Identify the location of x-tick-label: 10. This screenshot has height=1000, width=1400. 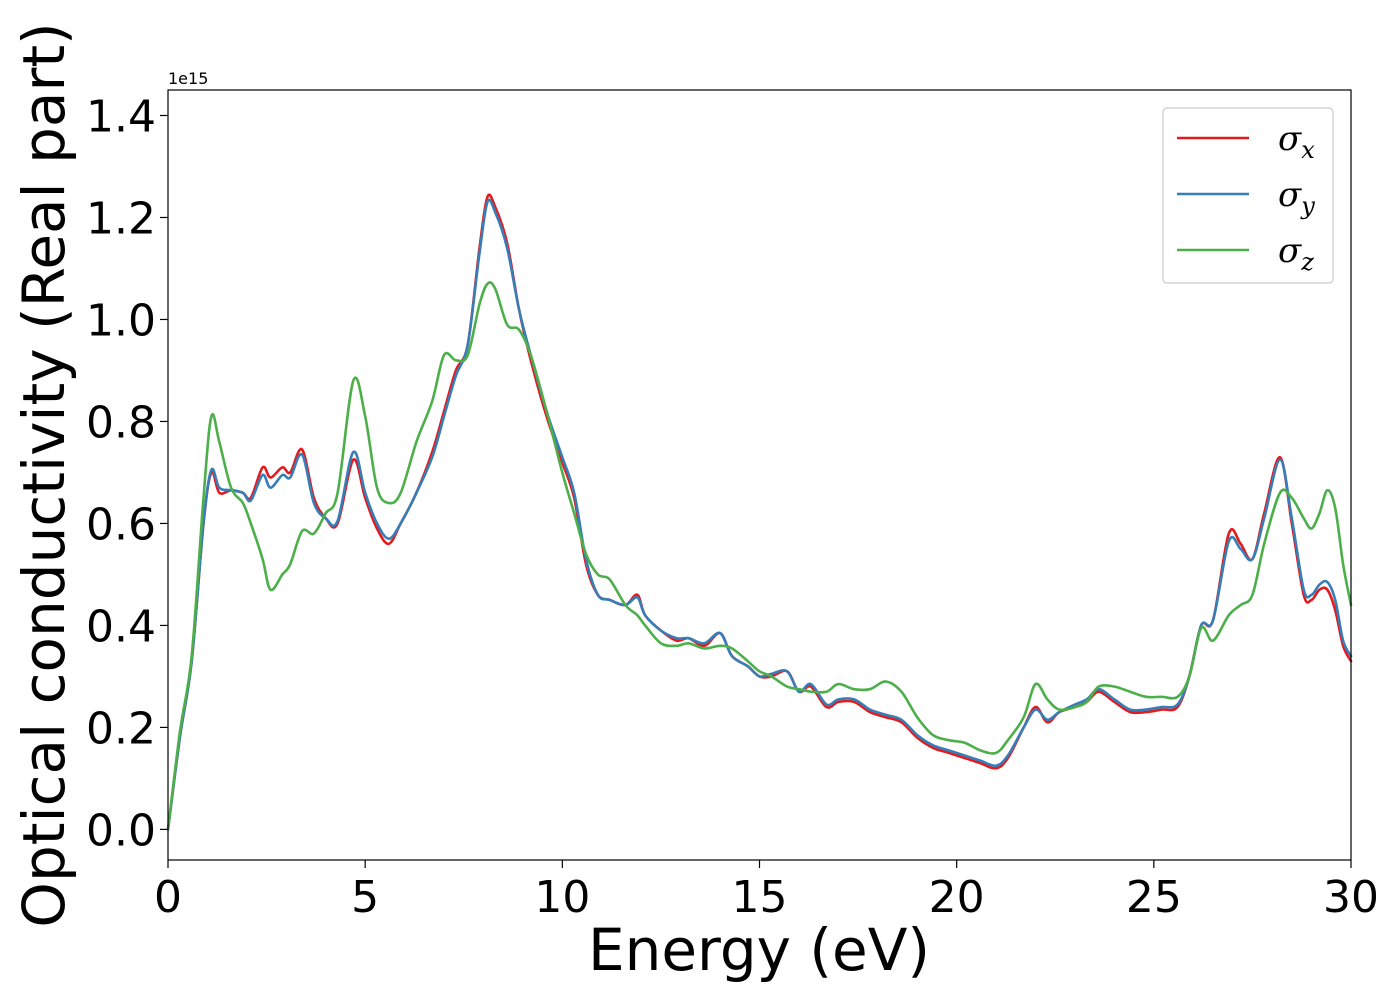
(562, 897).